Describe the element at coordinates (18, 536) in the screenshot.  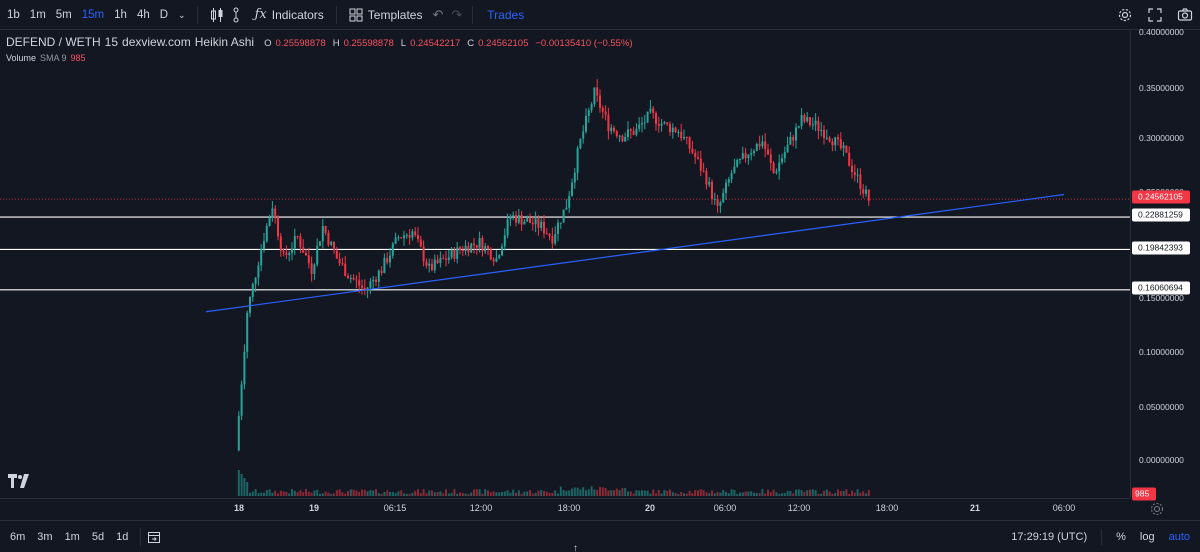
I see `range-6m: 6m` at that location.